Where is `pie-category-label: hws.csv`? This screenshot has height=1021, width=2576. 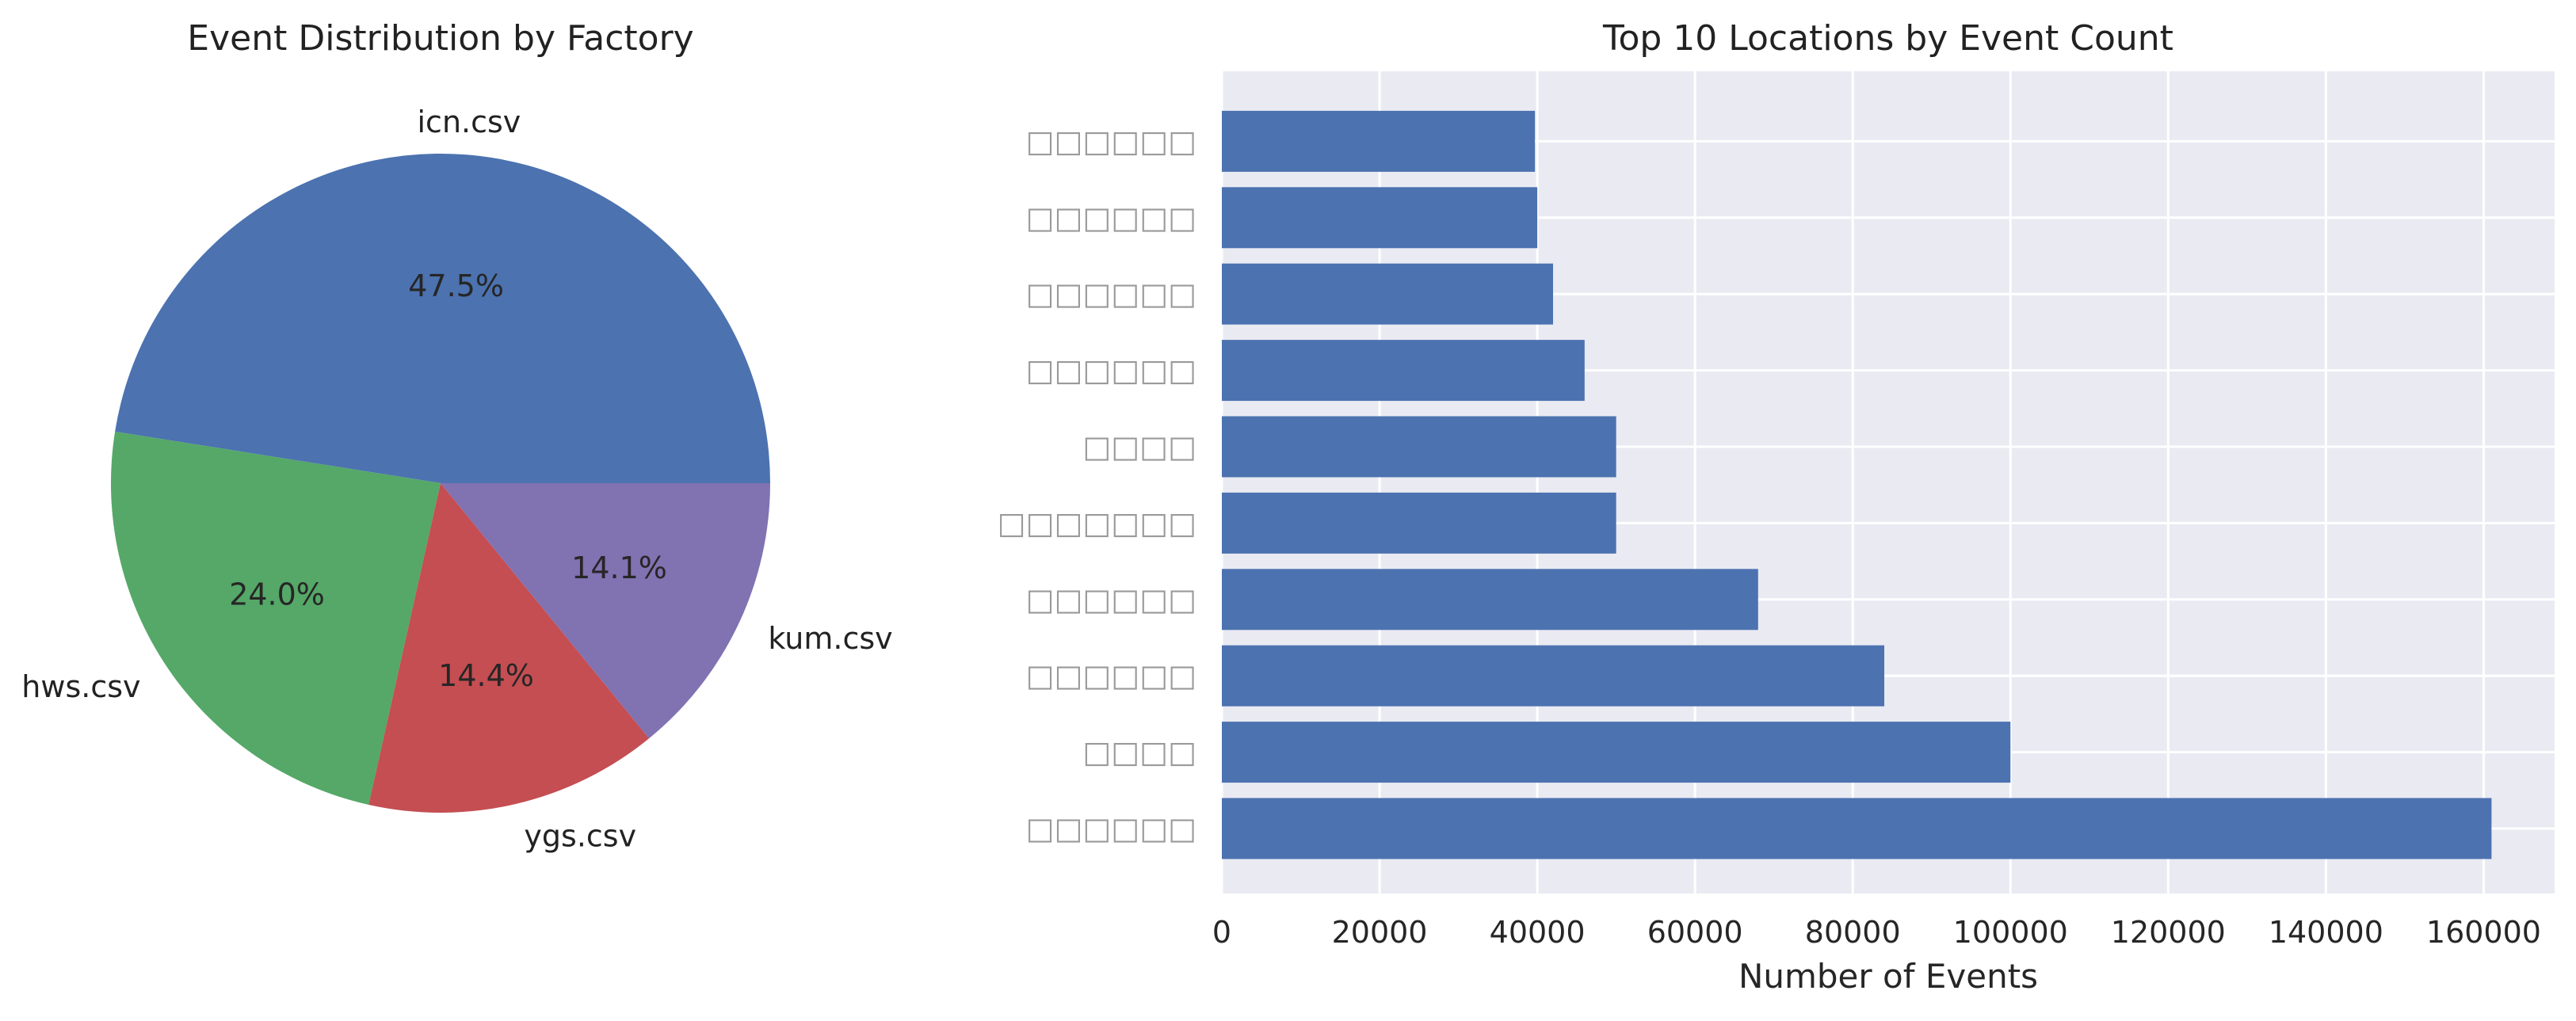
pie-category-label: hws.csv is located at coordinates (80, 686).